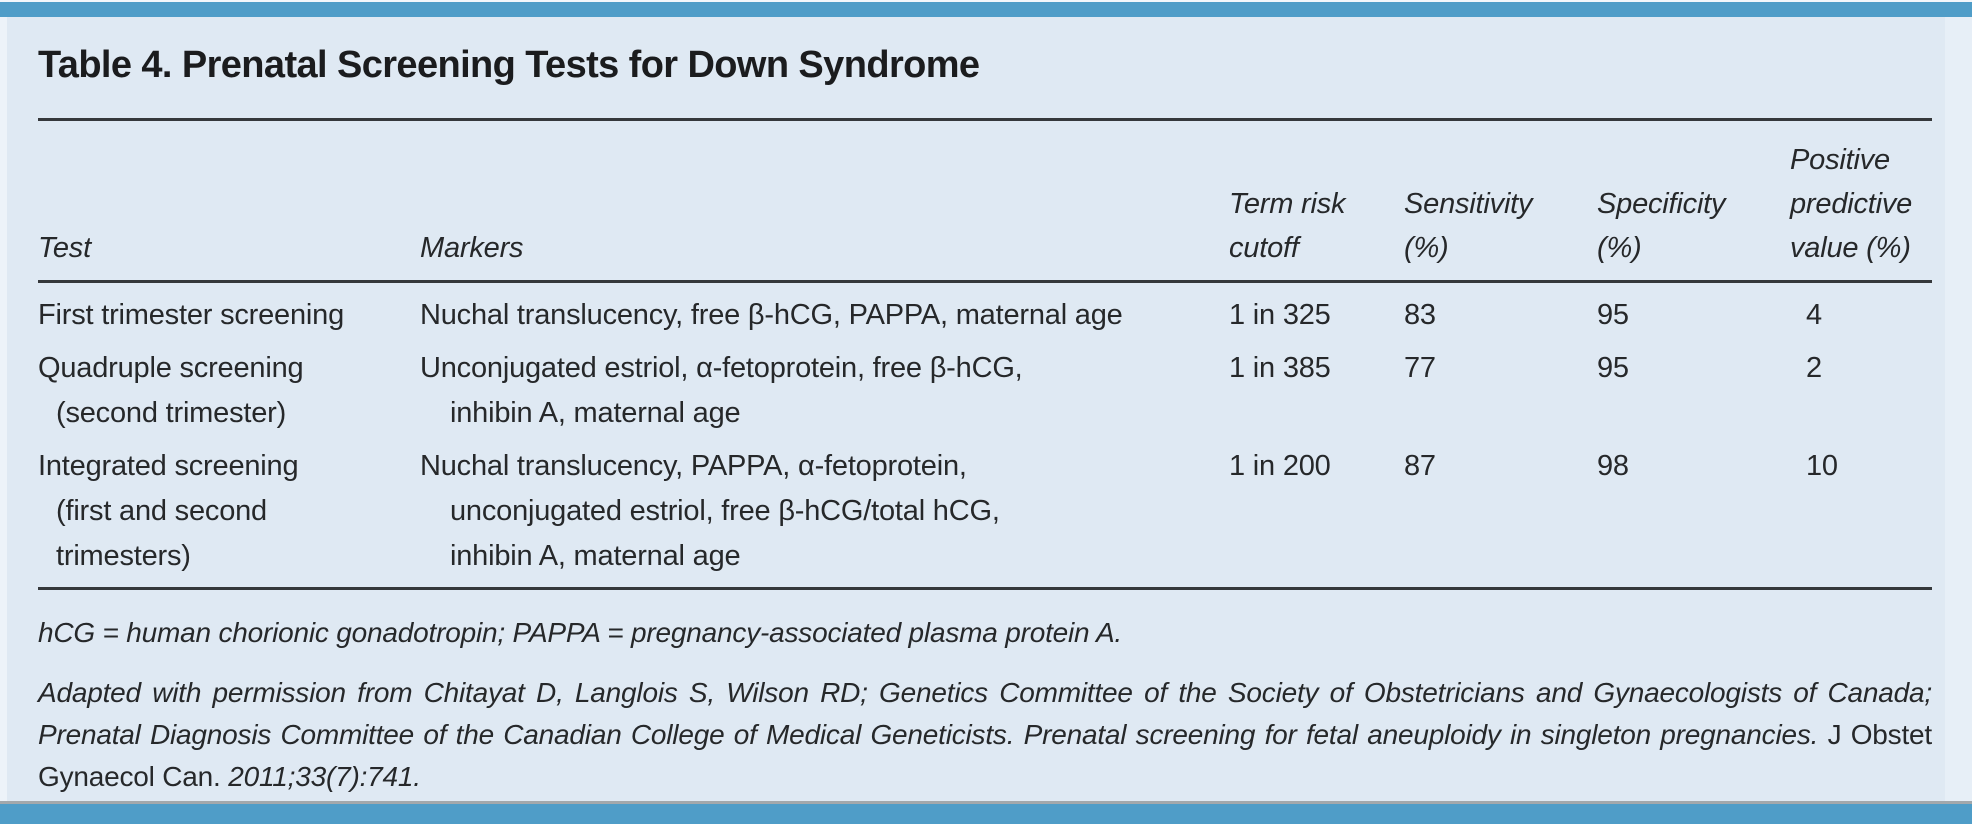 The image size is (1972, 824). I want to click on column-header-term-risk-cutoff: Term risk cutoff, so click(1287, 226).